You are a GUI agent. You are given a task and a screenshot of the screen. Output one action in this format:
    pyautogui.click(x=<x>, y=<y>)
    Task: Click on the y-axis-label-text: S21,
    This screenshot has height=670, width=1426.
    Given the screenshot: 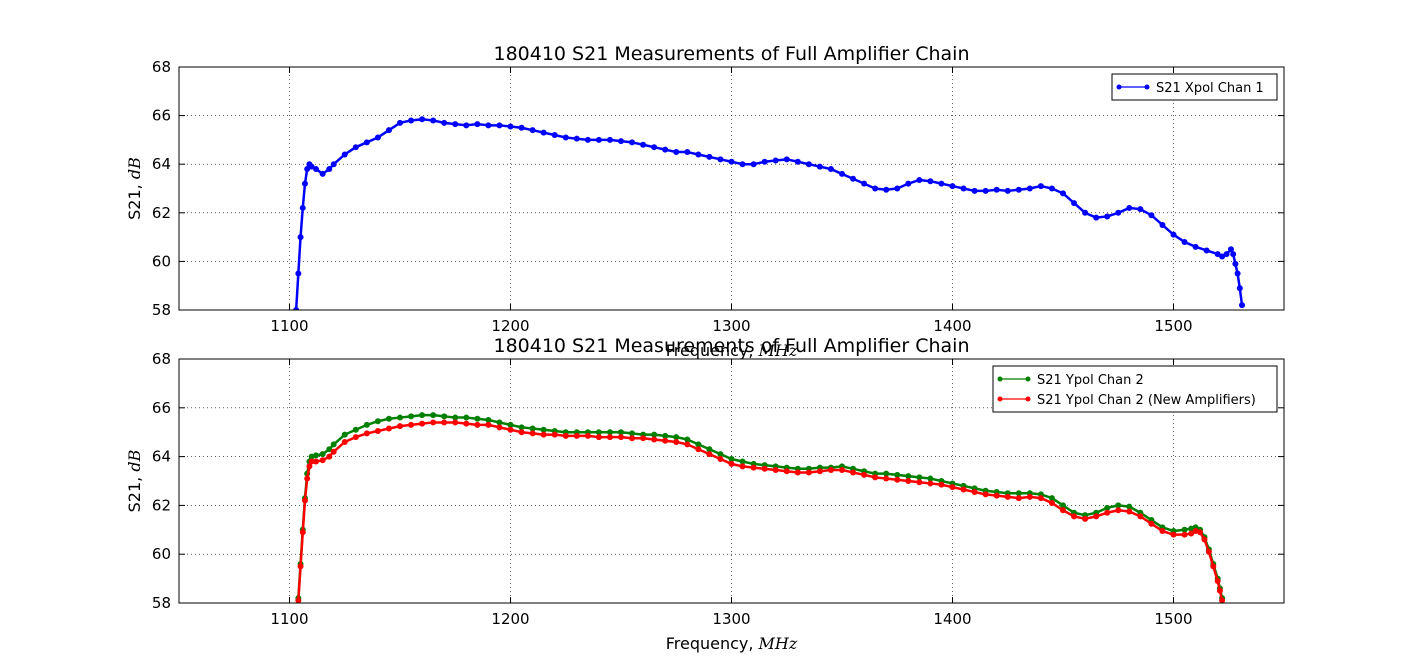 What is the action you would take?
    pyautogui.click(x=134, y=199)
    